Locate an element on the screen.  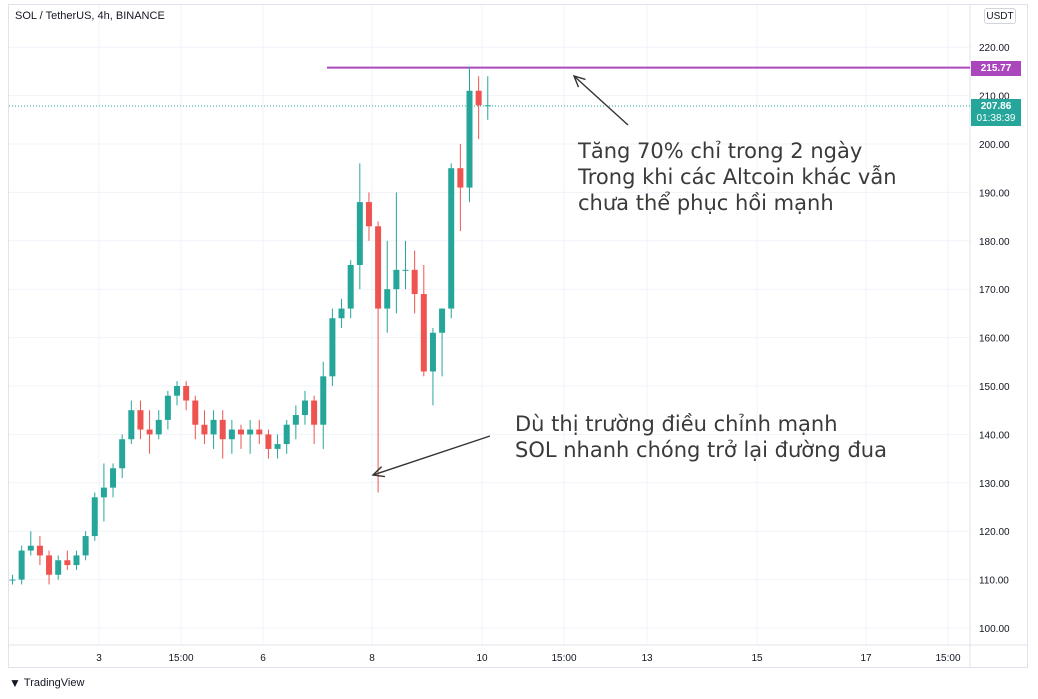
tradingview-brand: ▼ TradingView is located at coordinates (46, 683).